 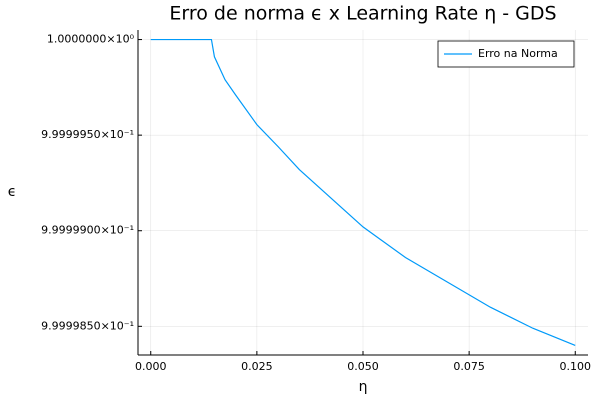 I want to click on x-tick-label: 0.100, so click(x=576, y=366).